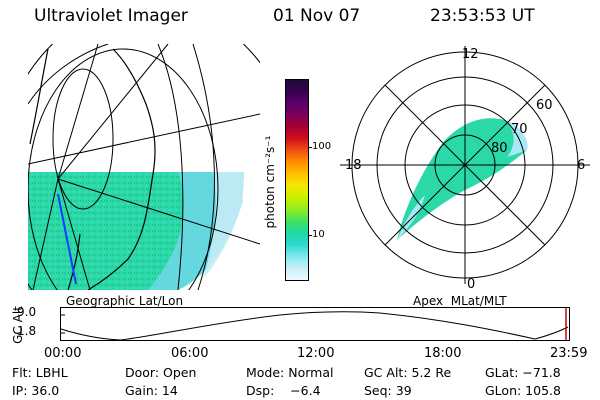  What do you see at coordinates (283, 390) in the screenshot?
I see `dsp-info: Dsp: −6.4` at bounding box center [283, 390].